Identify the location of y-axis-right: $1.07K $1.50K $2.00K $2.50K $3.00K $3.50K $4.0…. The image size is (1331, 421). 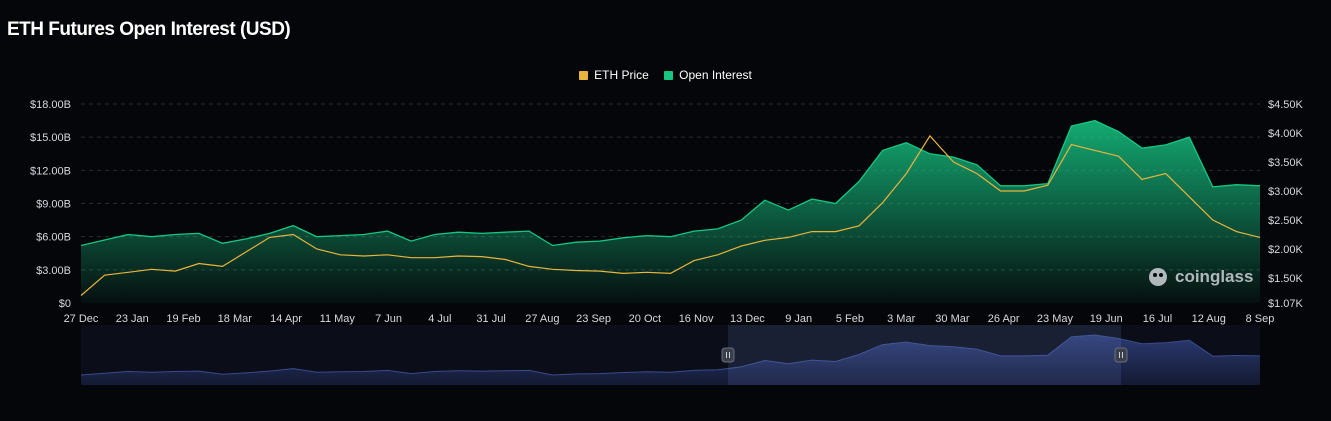
(1286, 204).